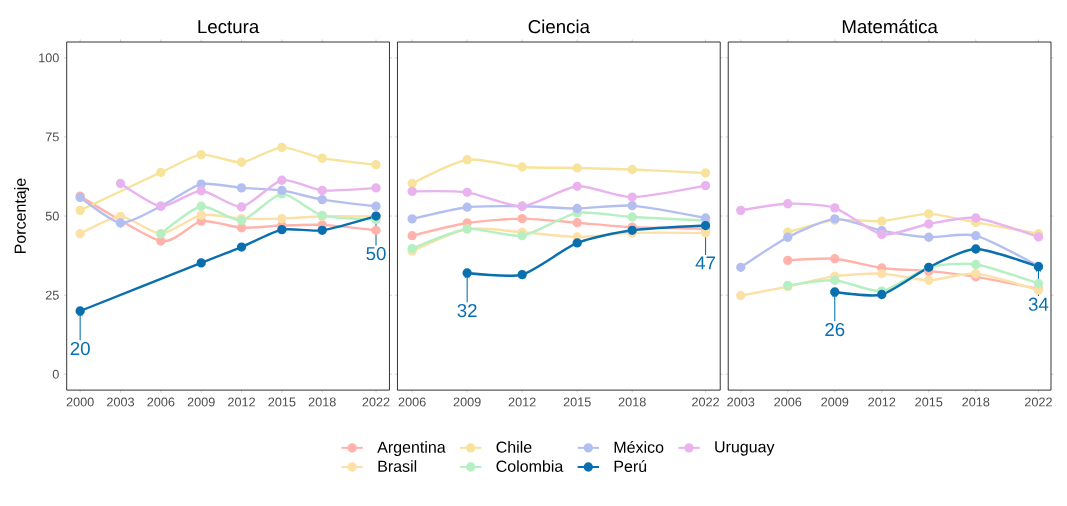 The height and width of the screenshot is (506, 1067). I want to click on legend-label: Argentina, so click(411, 448).